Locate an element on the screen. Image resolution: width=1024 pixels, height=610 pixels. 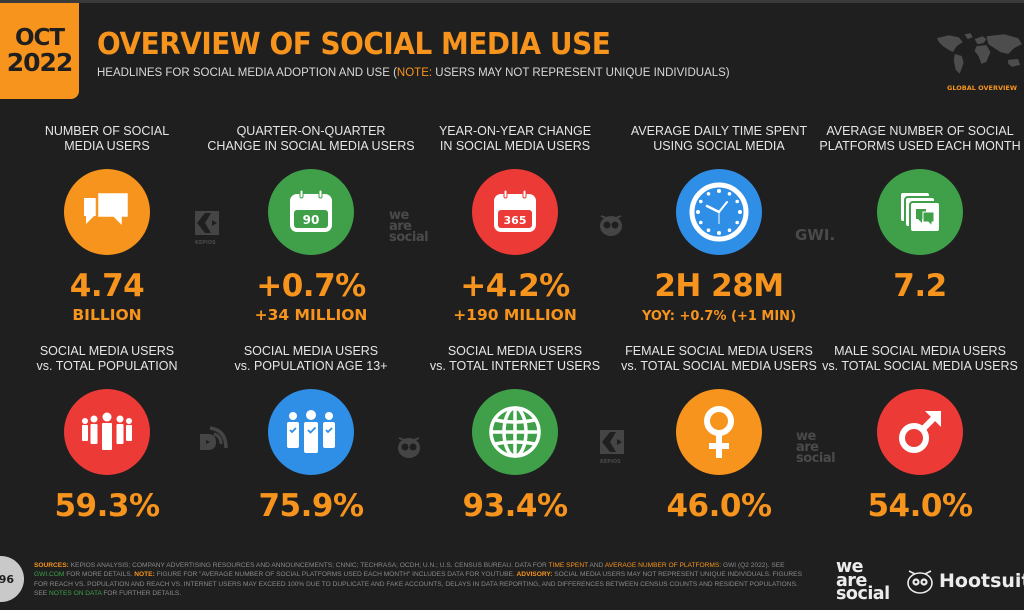
page-number: 96 is located at coordinates (12, 579).